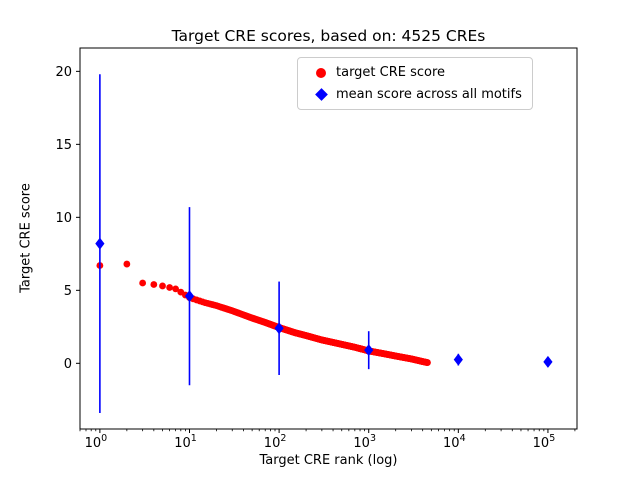  What do you see at coordinates (185, 442) in the screenshot?
I see `x-tick-label: 10¹` at bounding box center [185, 442].